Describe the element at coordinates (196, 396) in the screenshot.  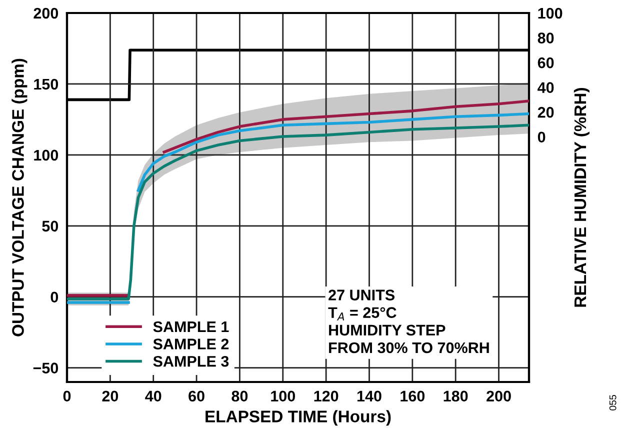
I see `x-tick-label: 60` at that location.